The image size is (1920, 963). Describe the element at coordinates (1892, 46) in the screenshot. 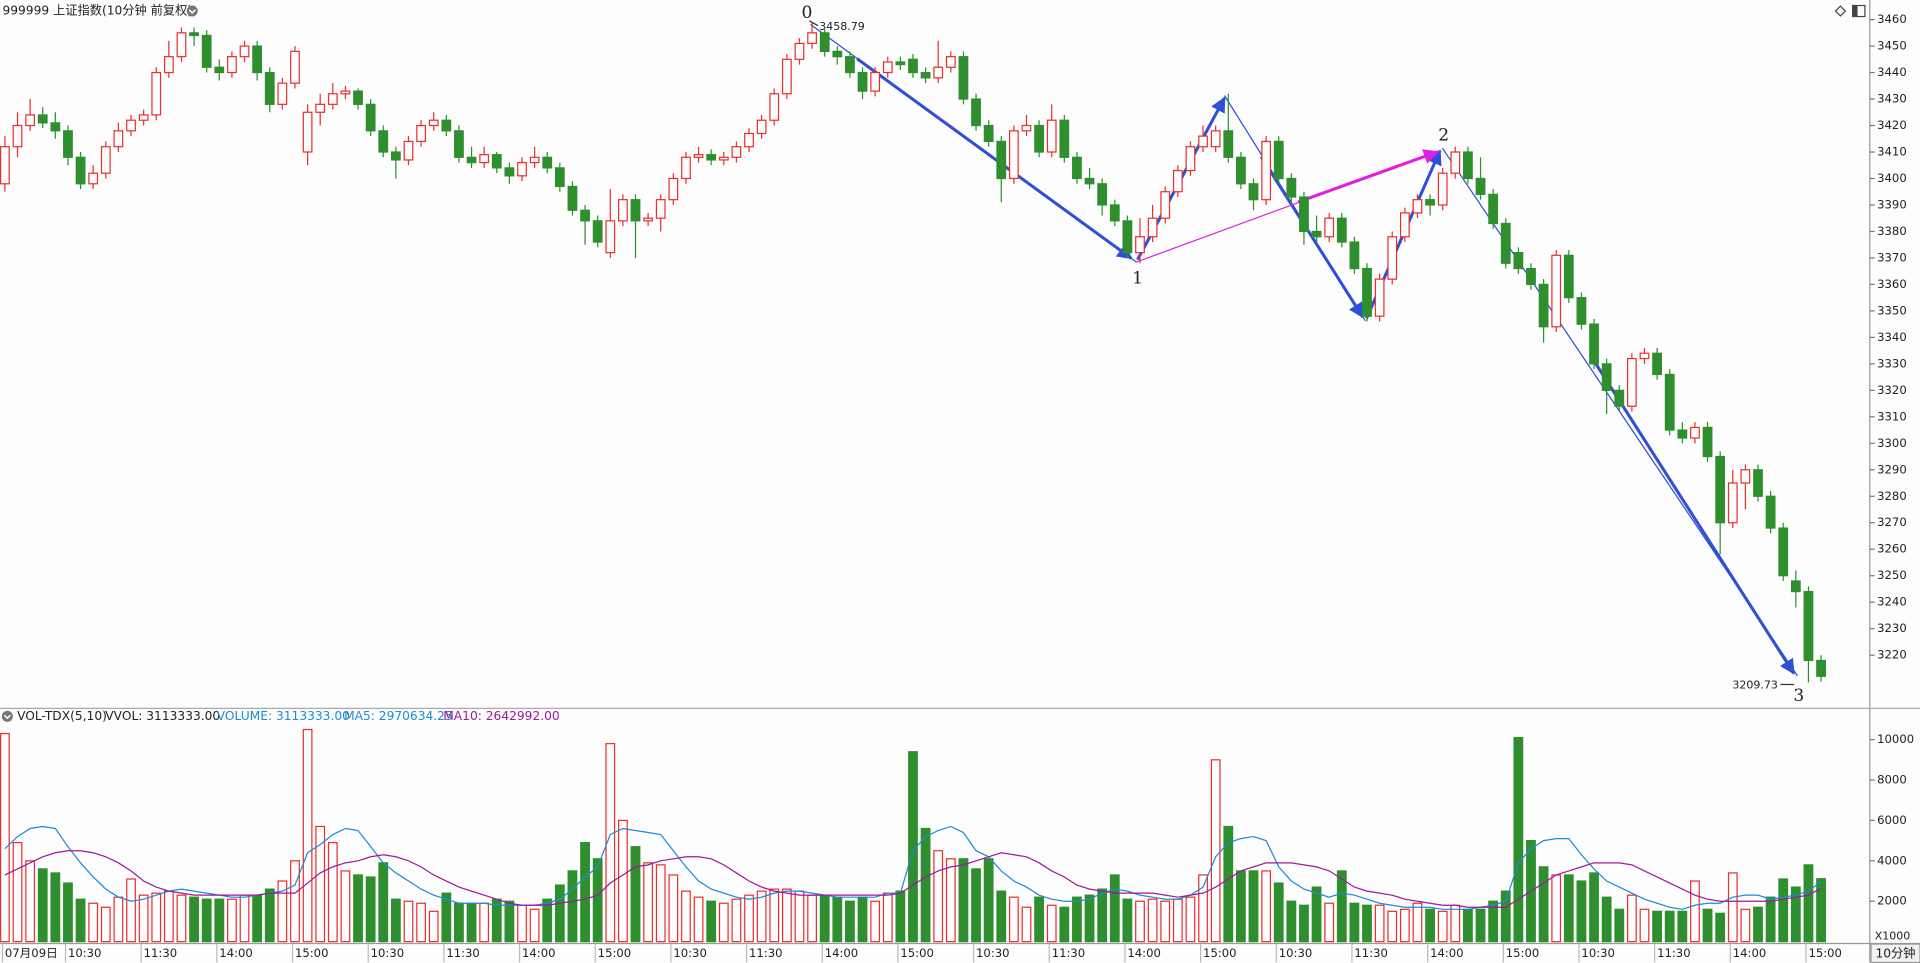

I see `y-tick-label: 3450` at that location.